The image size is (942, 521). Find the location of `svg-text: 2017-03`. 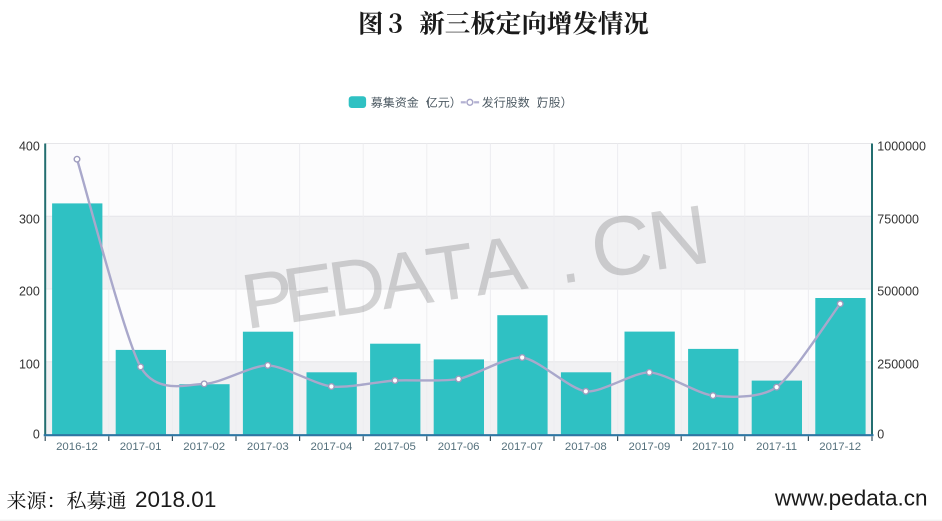

svg-text: 2017-03 is located at coordinates (268, 447).